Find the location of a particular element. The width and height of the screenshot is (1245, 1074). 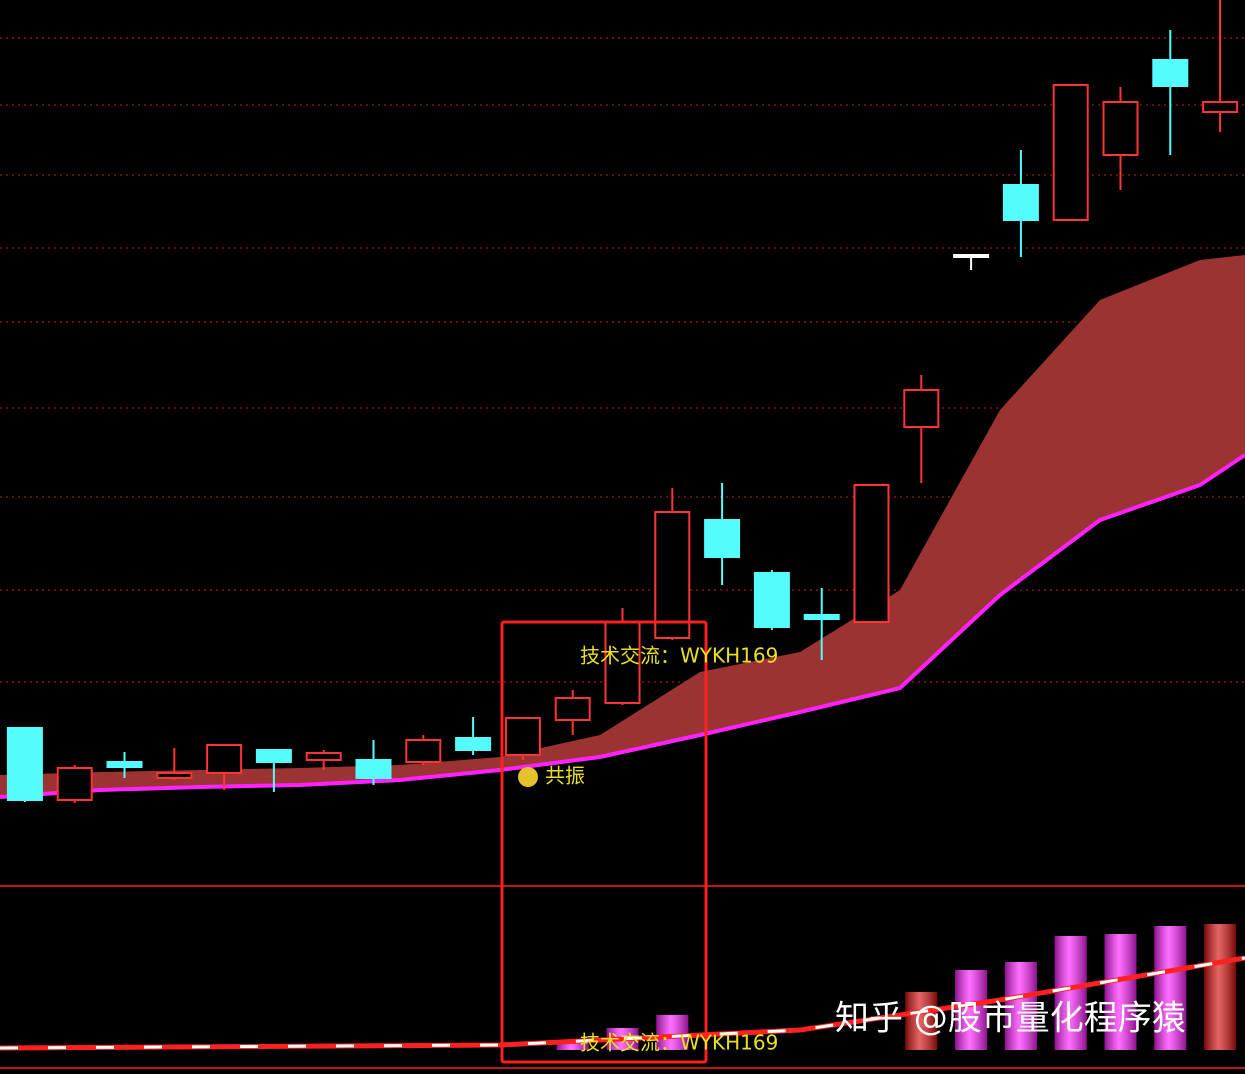

highlight-box is located at coordinates (604, 842).